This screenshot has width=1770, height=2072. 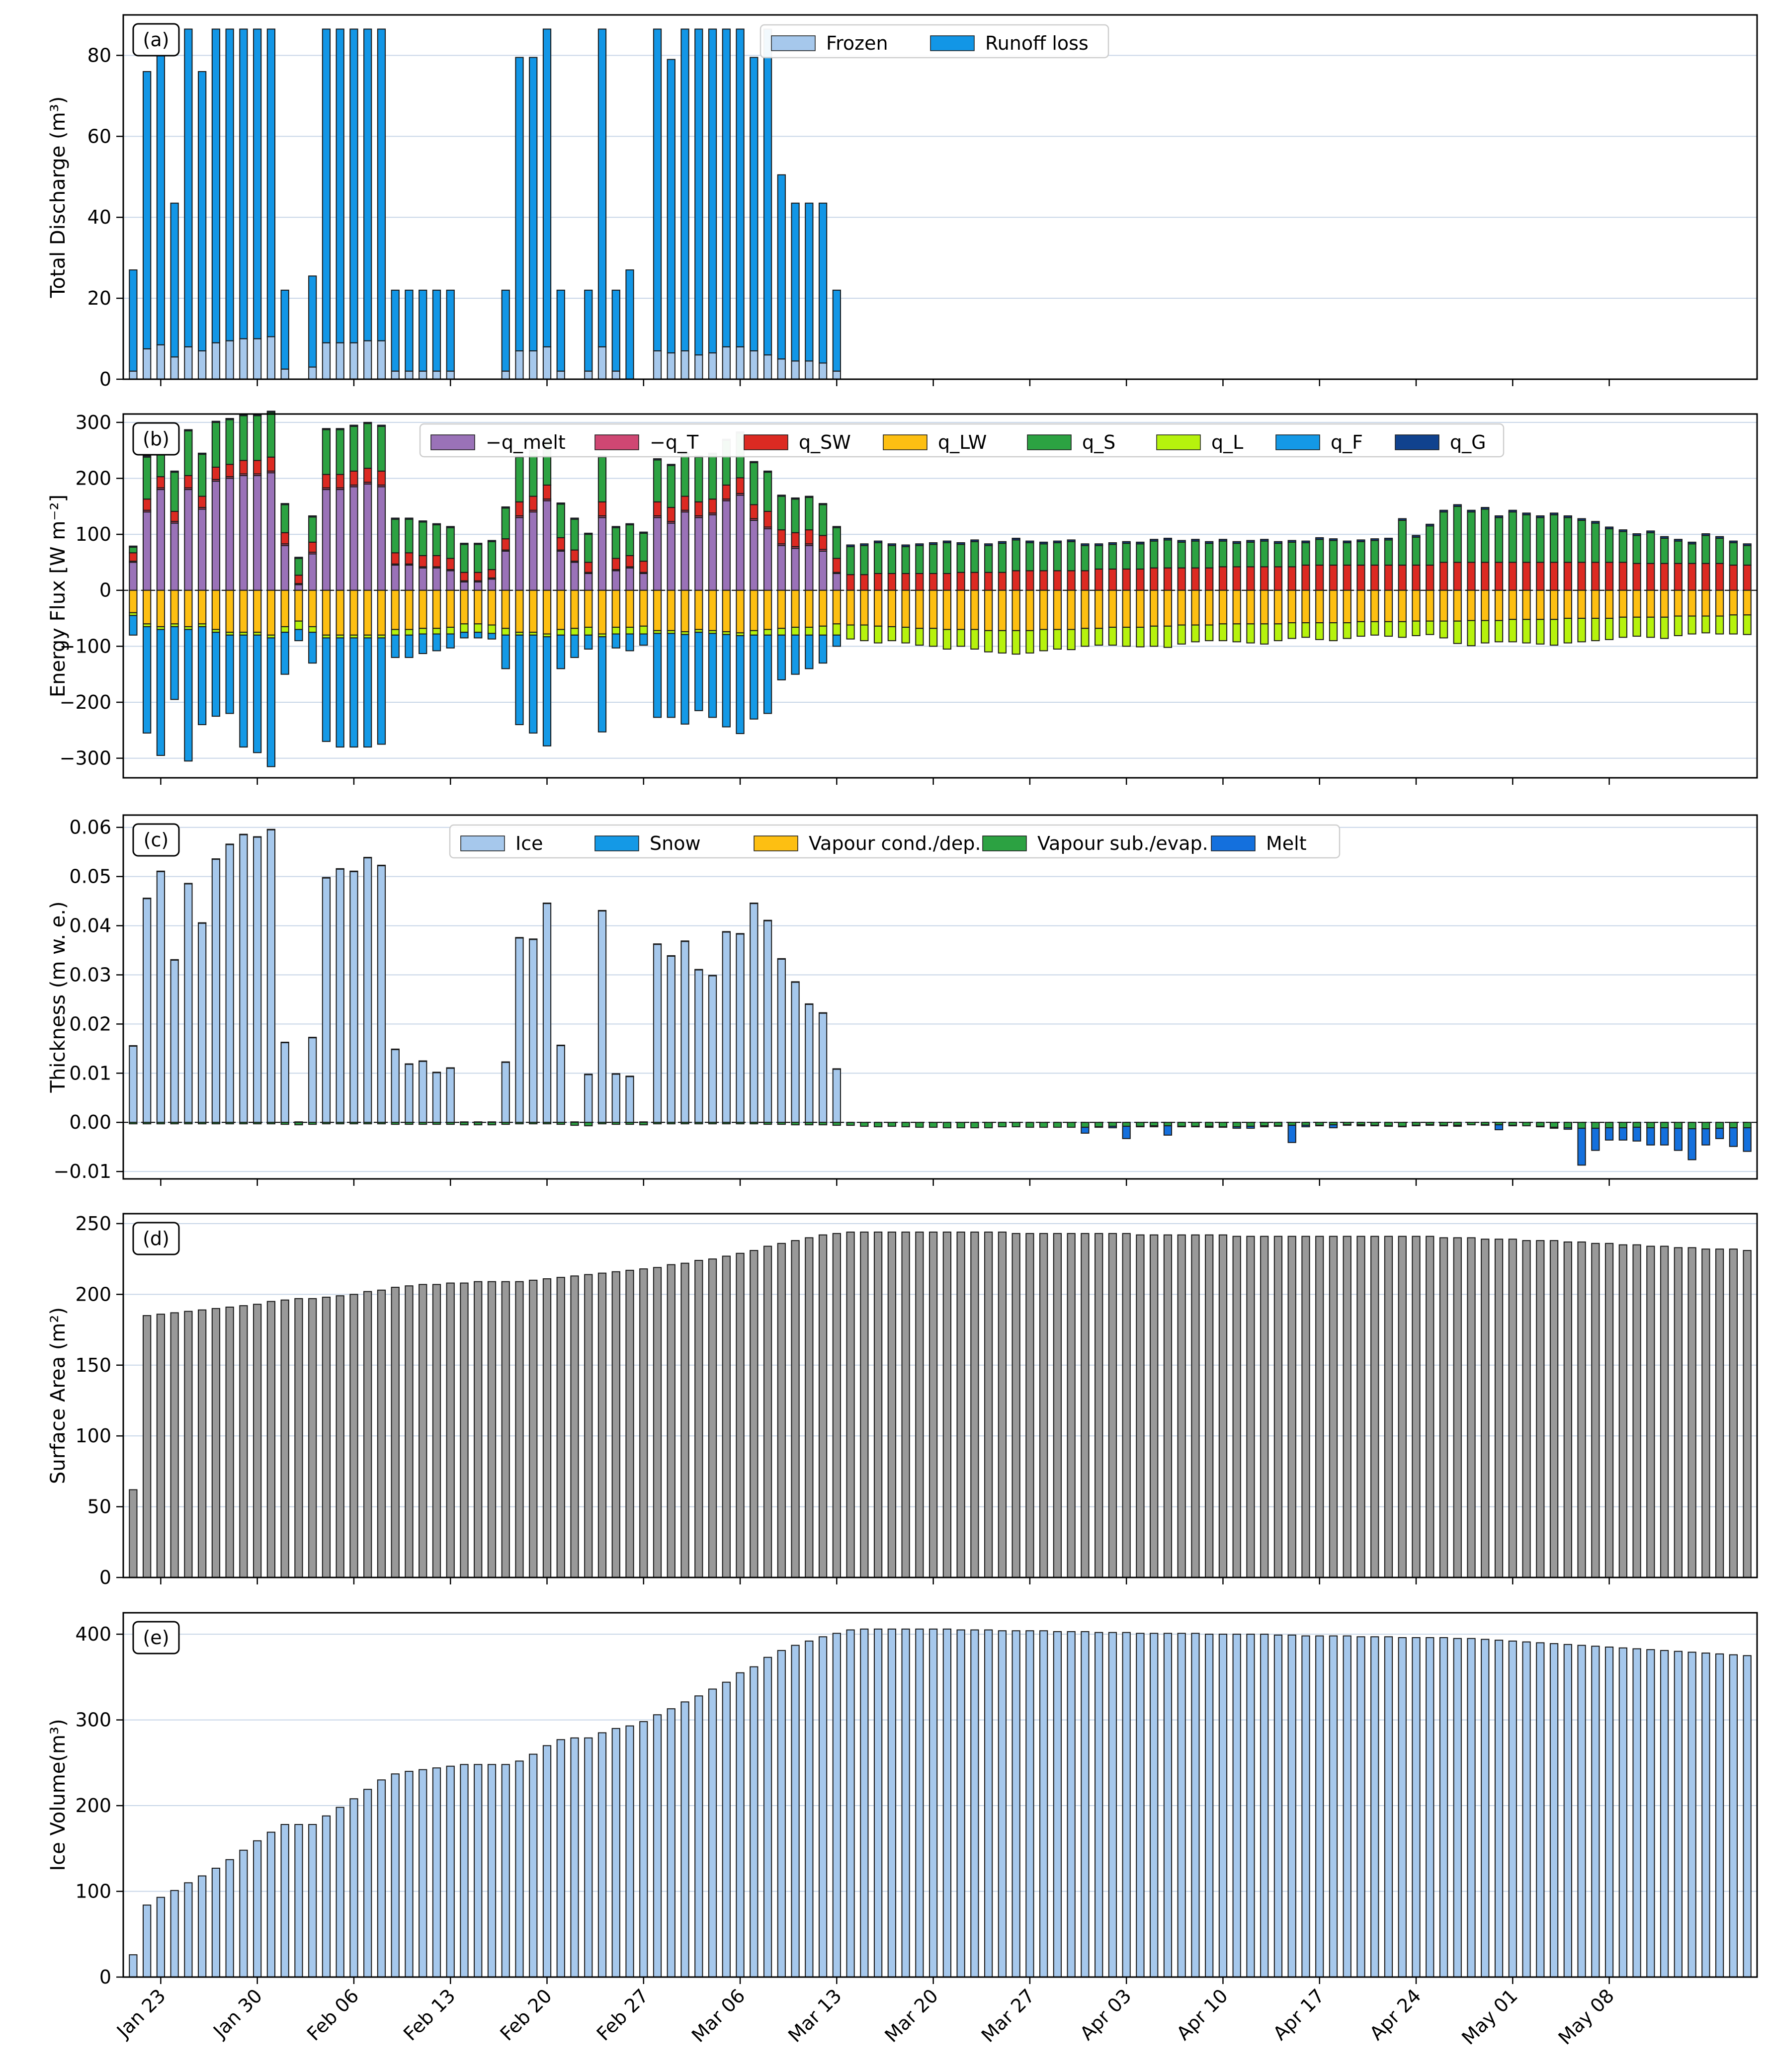 I want to click on x-tick-label: Jan 23, so click(x=141, y=2014).